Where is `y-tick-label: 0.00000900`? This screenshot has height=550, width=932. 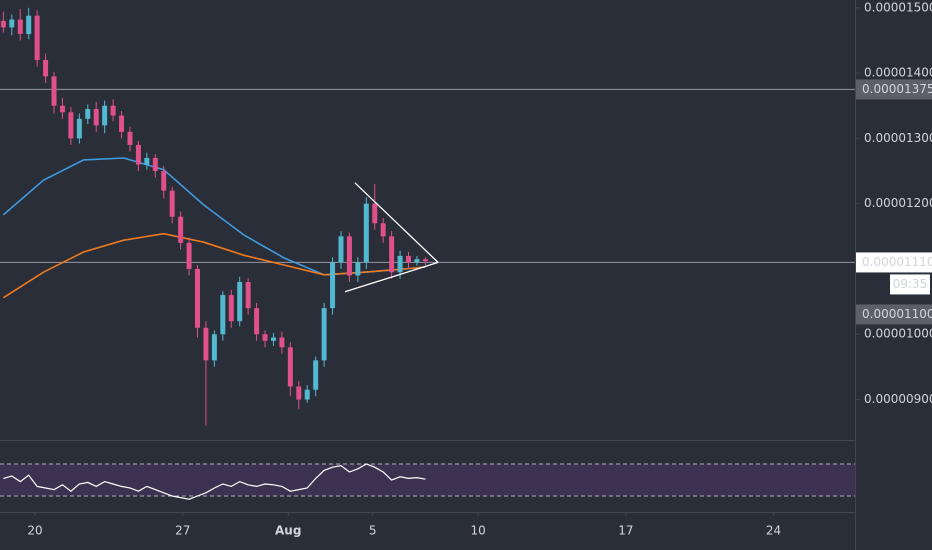 y-tick-label: 0.00000900 is located at coordinates (898, 399).